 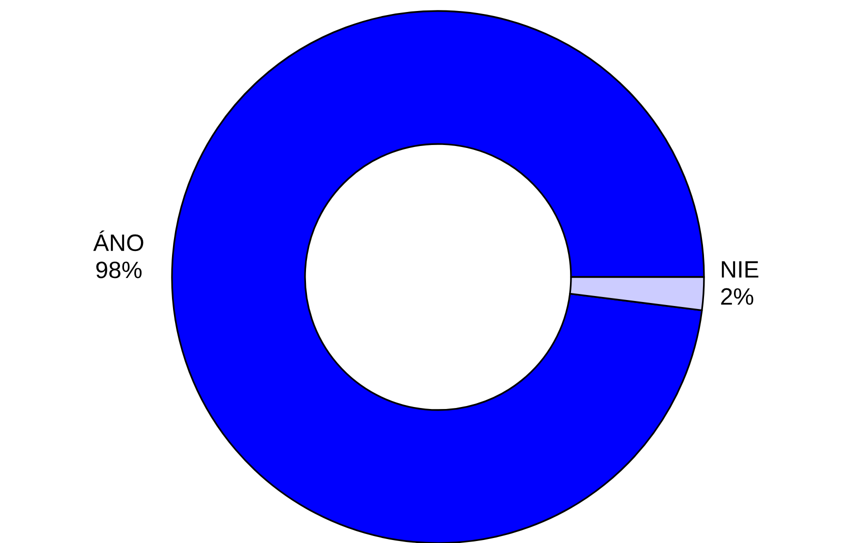 I want to click on data-label: 98%, so click(x=119, y=270).